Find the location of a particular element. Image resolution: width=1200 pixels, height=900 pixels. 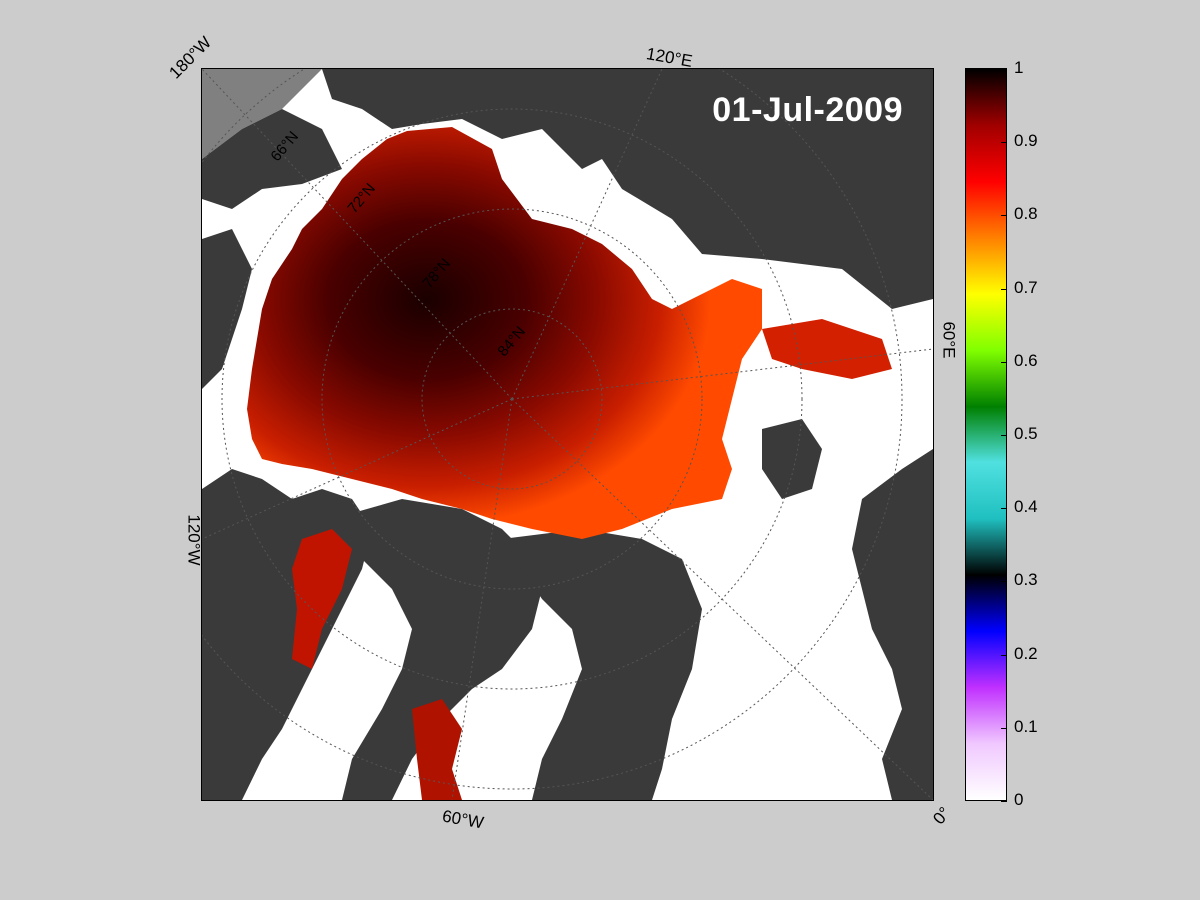

date-label: 01-Jul-2009 is located at coordinates (807, 110).